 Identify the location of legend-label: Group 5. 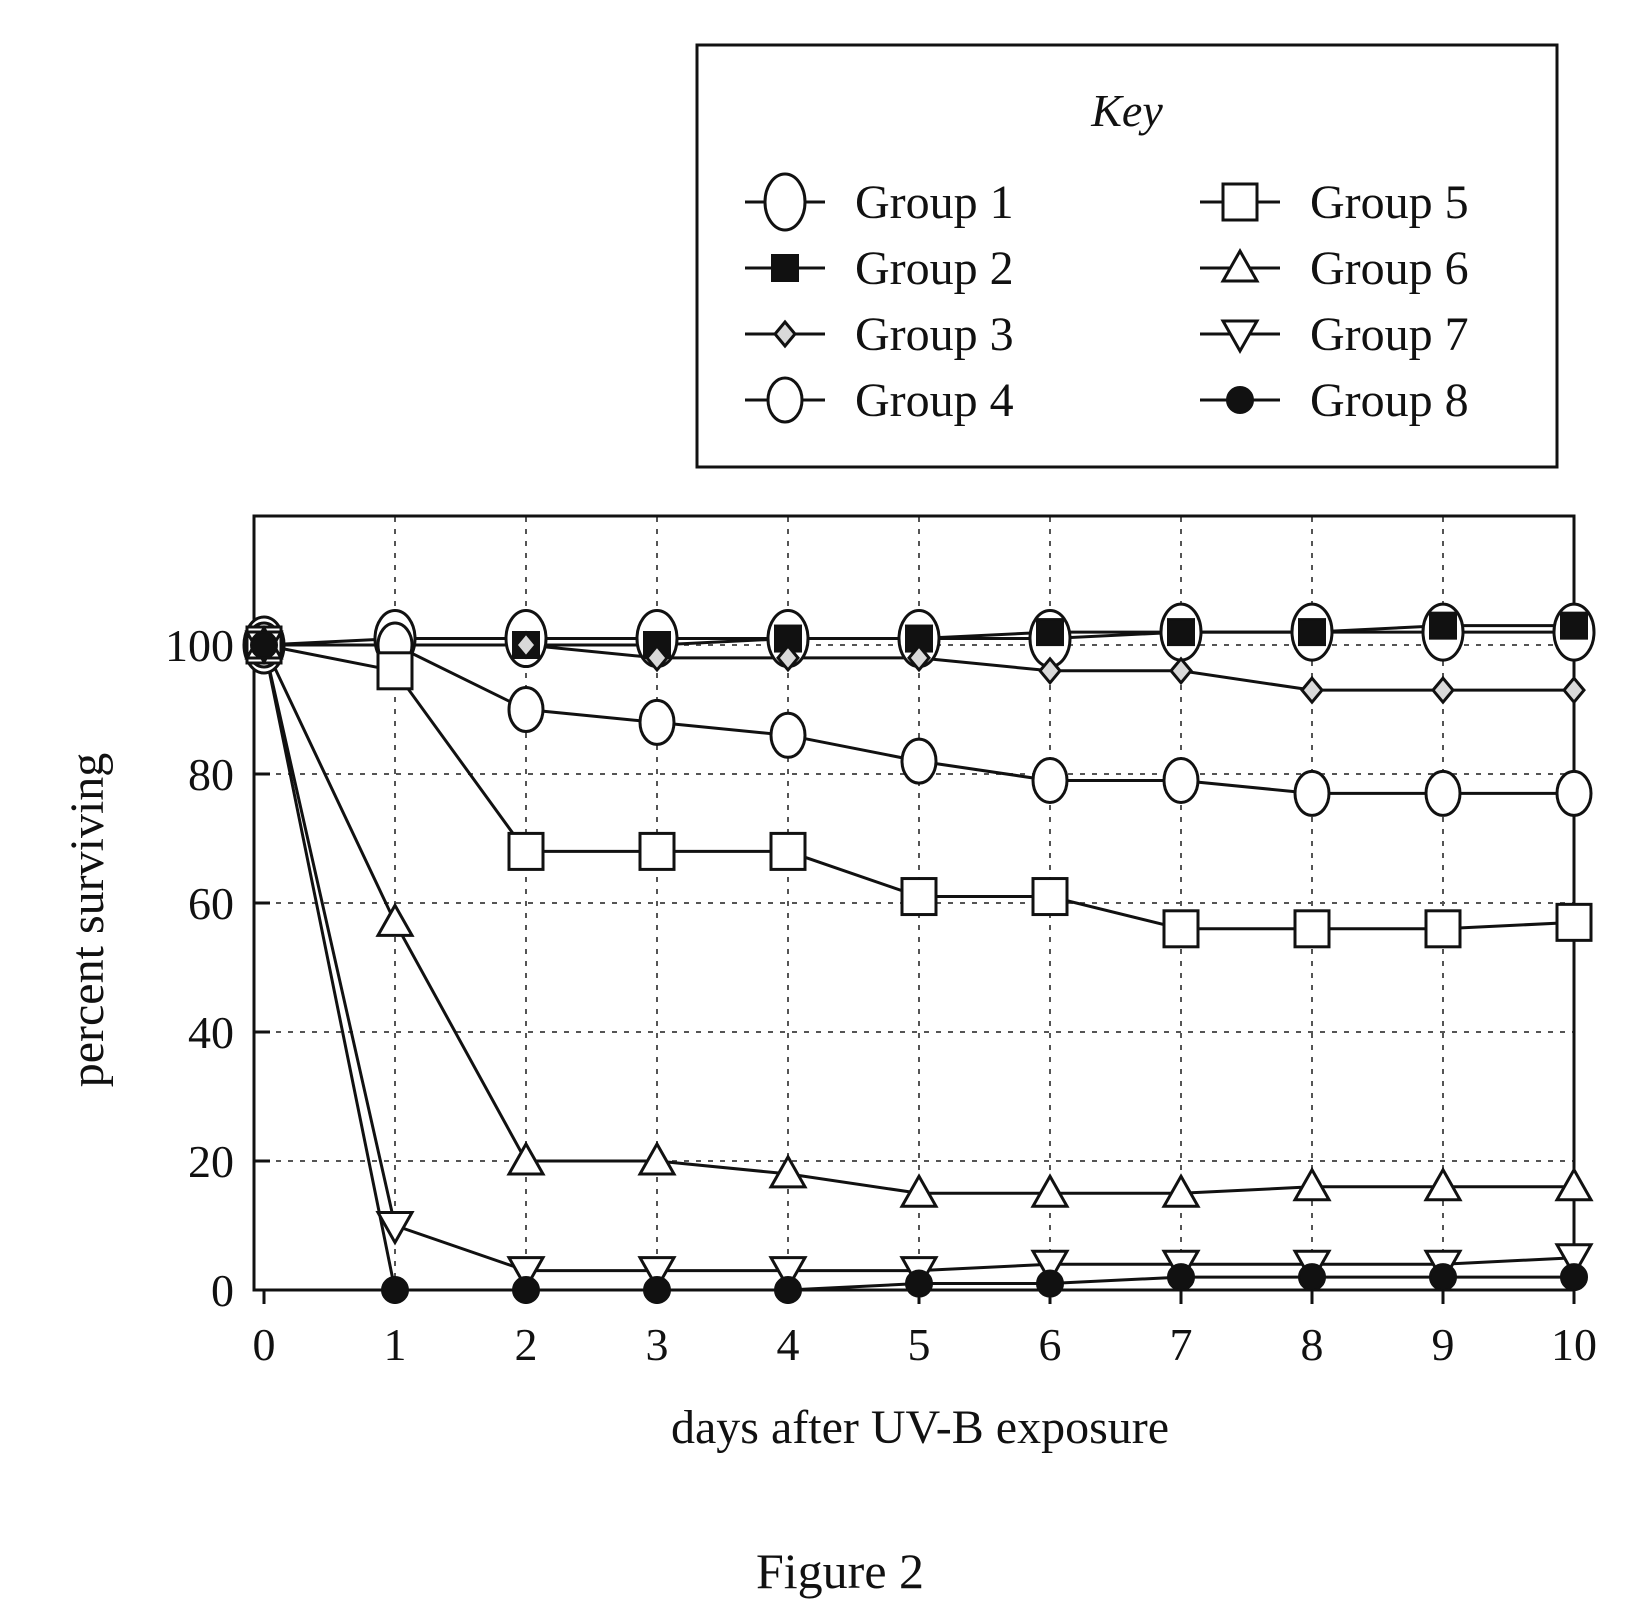
(1389, 202).